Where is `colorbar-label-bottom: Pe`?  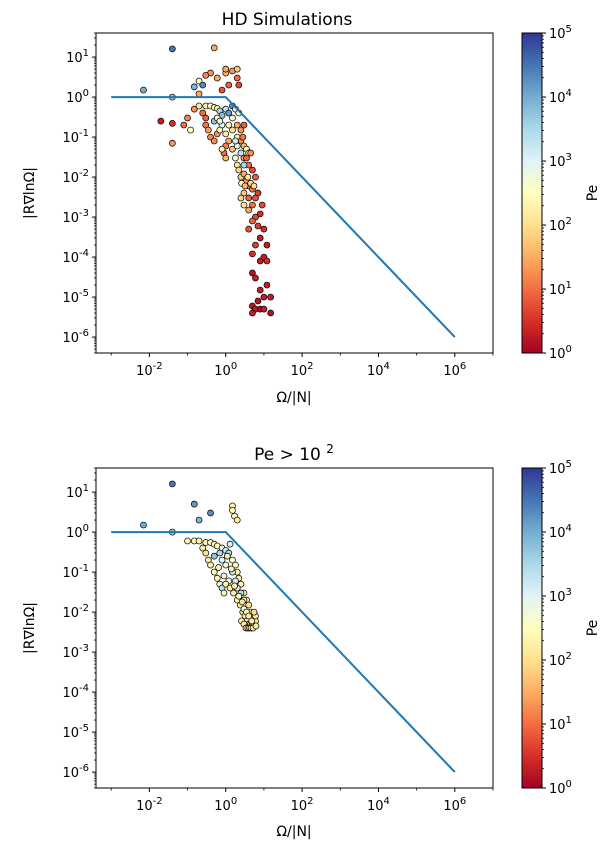 colorbar-label-bottom: Pe is located at coordinates (593, 628).